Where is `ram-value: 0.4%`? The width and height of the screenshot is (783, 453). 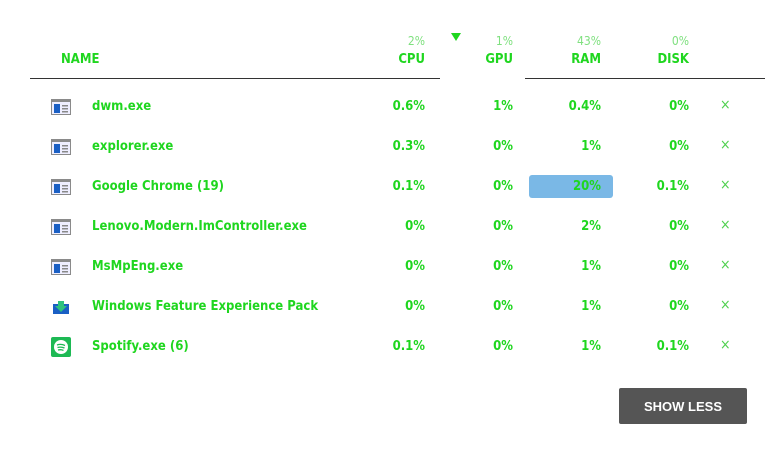 ram-value: 0.4% is located at coordinates (584, 106).